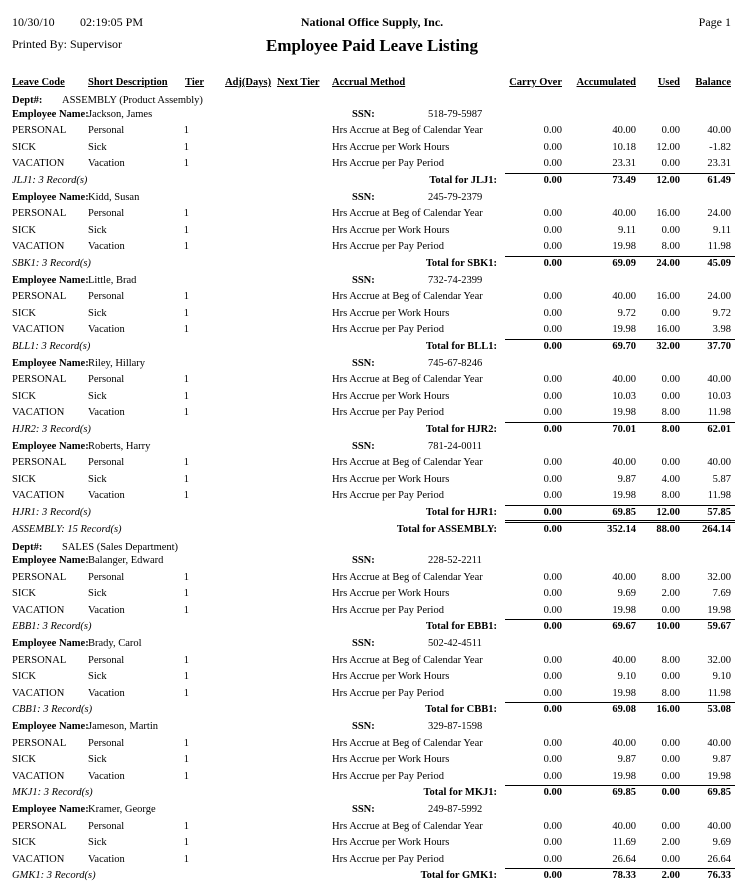  I want to click on total-amount: 69.67, so click(624, 627).